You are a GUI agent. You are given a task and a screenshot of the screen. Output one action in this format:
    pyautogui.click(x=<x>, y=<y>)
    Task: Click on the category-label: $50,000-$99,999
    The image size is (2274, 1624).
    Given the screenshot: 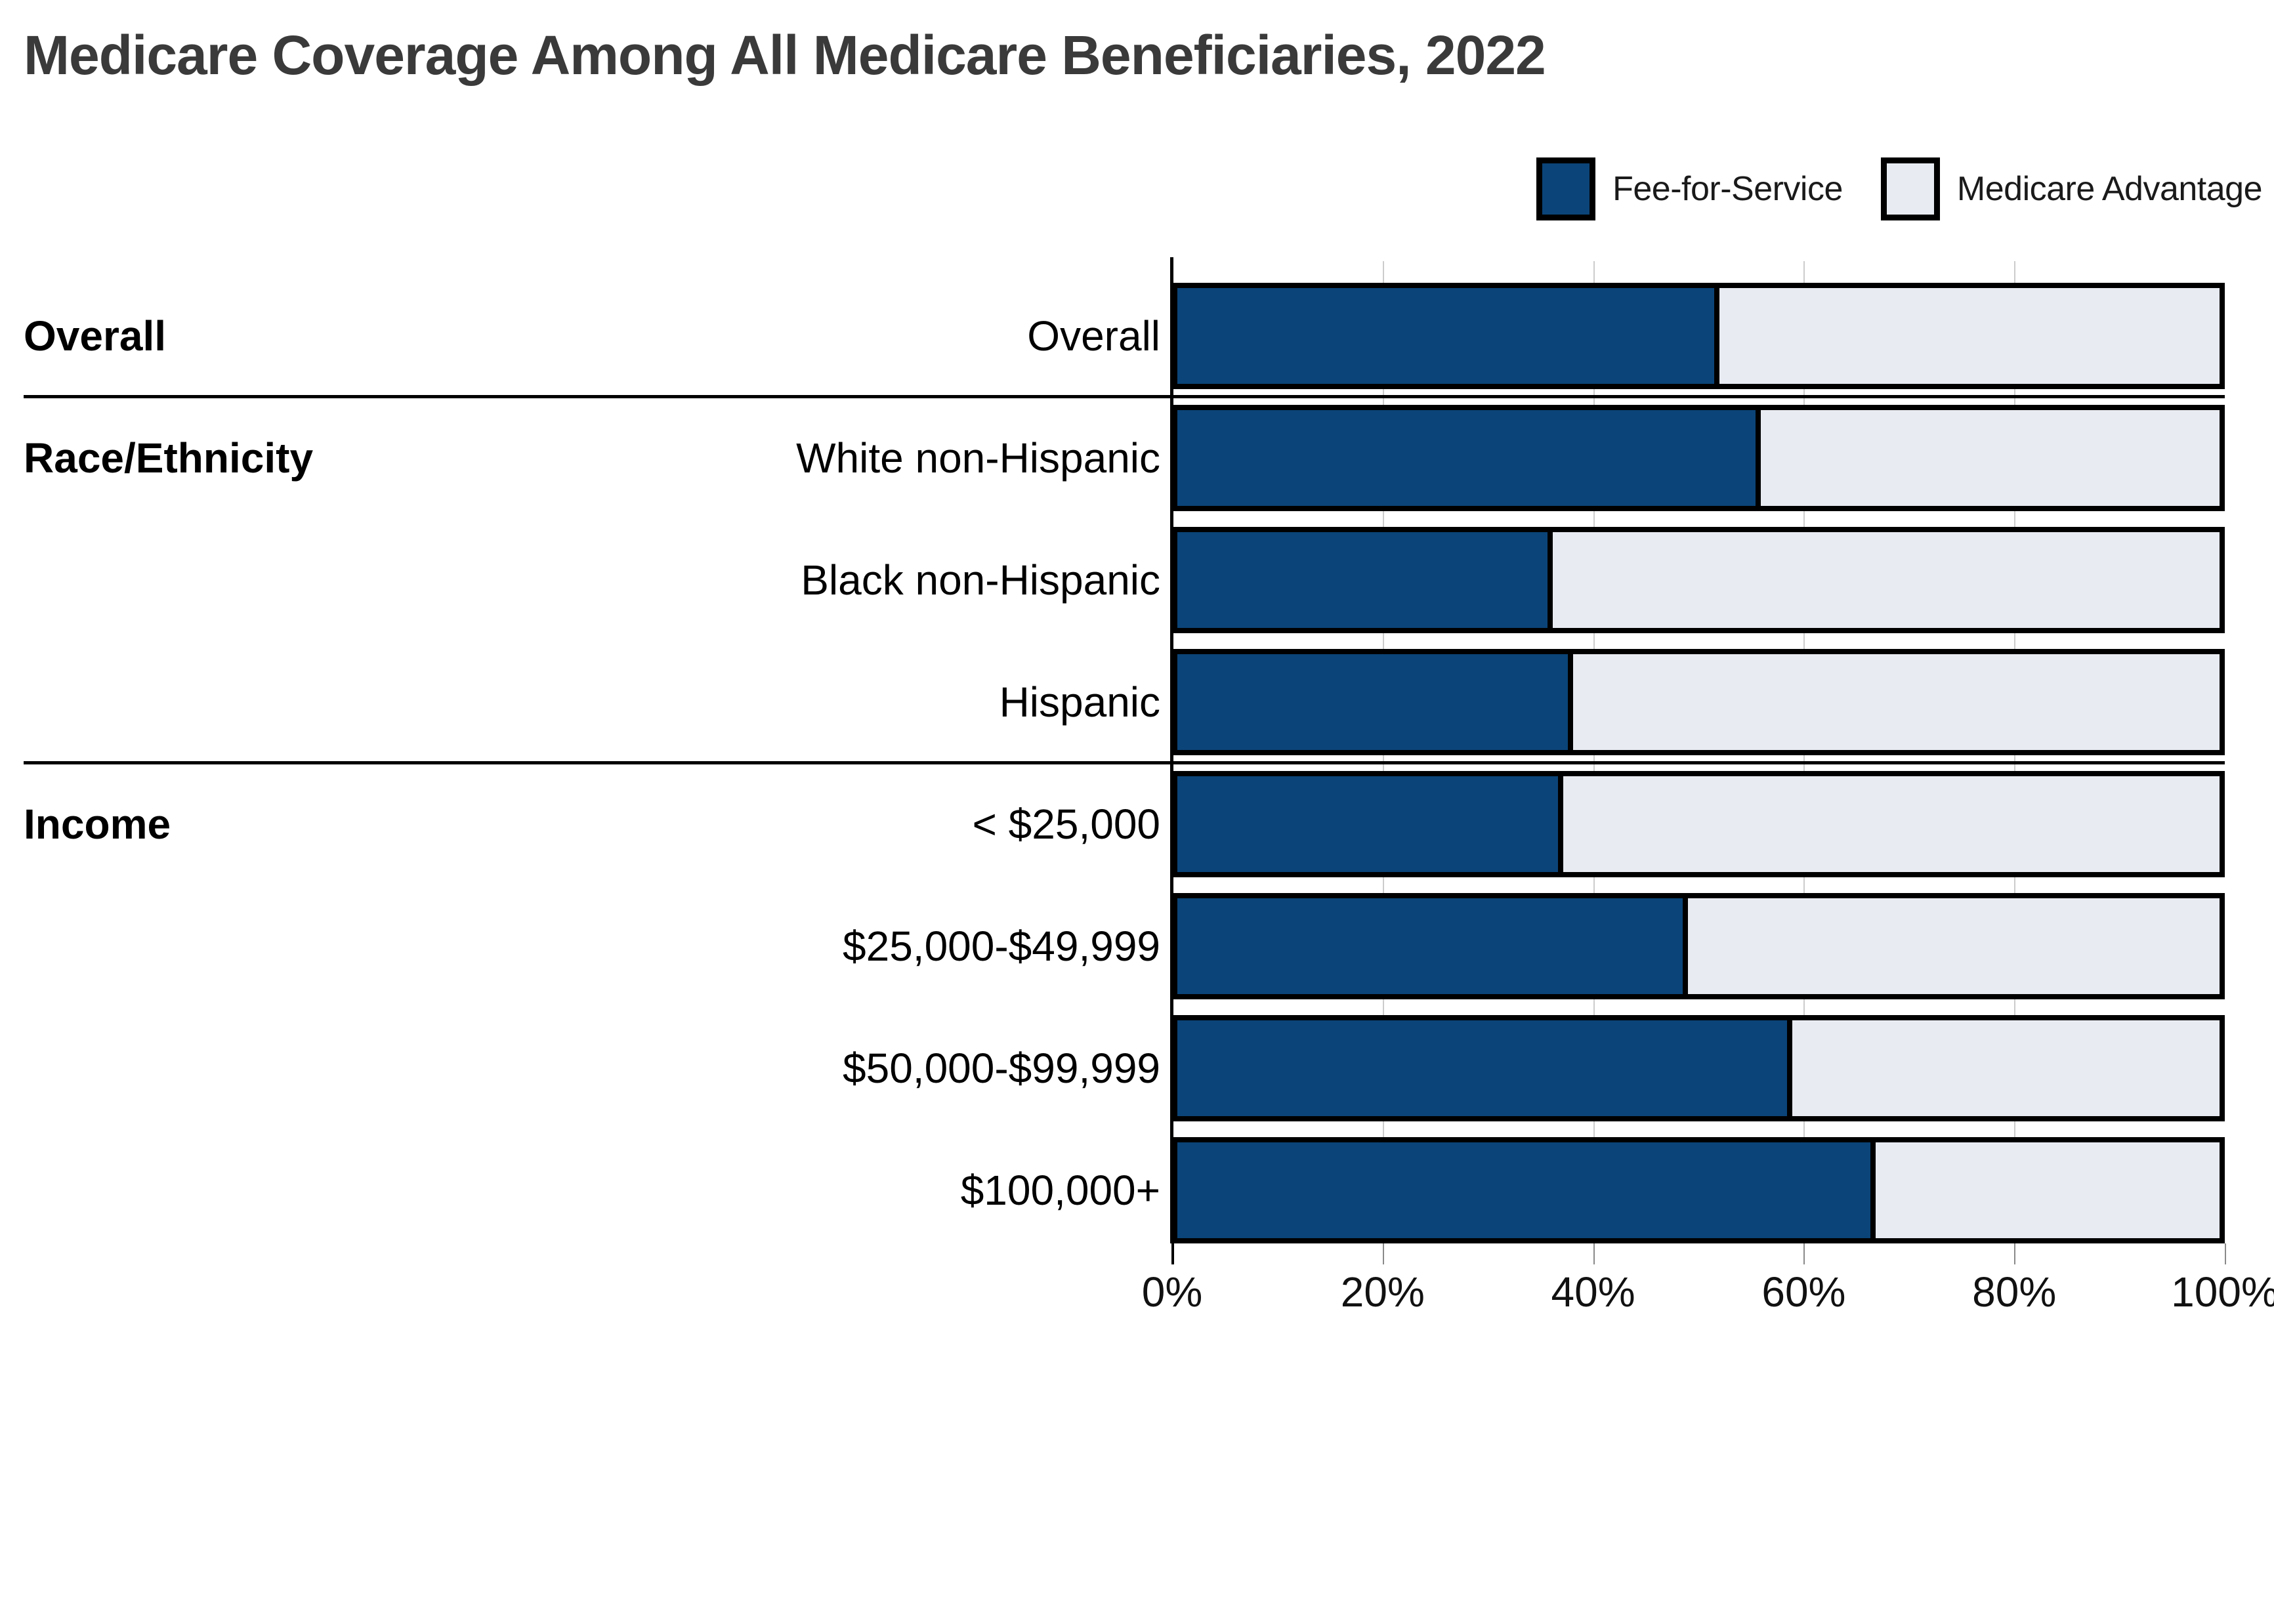 What is the action you would take?
    pyautogui.click(x=1001, y=1069)
    